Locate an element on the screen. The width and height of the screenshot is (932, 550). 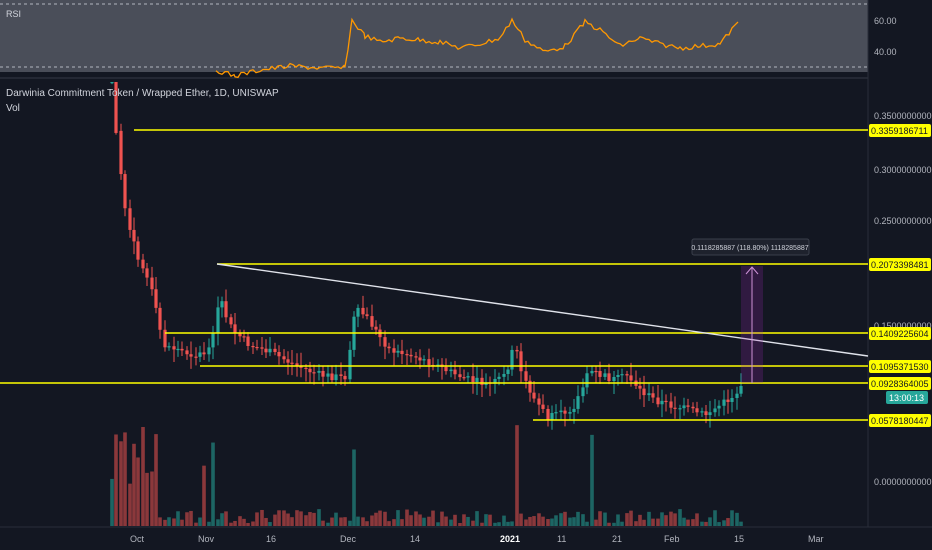
x-tick-label: Feb is located at coordinates (672, 539).